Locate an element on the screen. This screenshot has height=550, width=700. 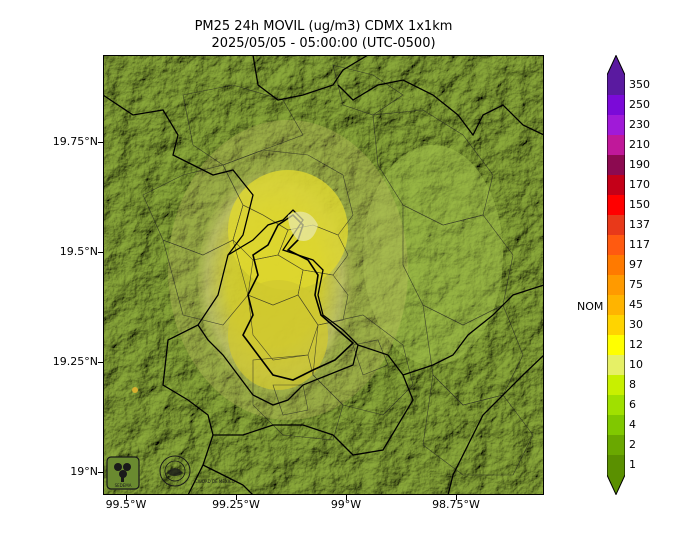
x-tick-label: 99.5°W is located at coordinates (126, 504).